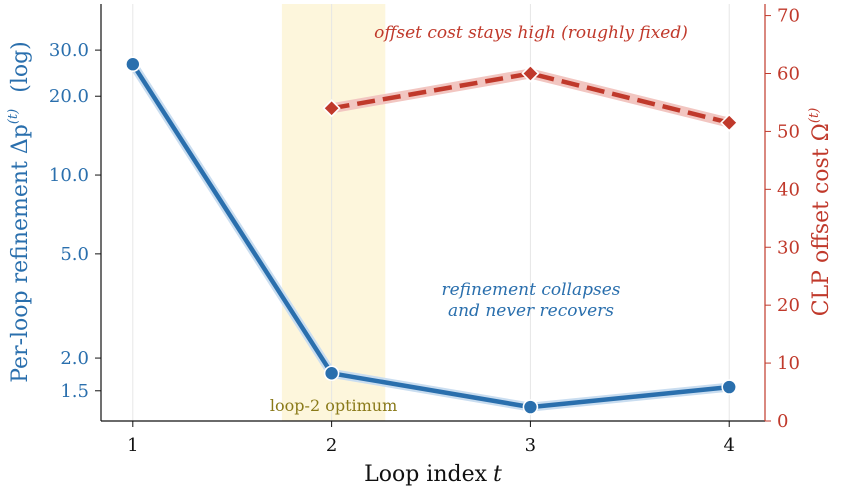 Image resolution: width=841 pixels, height=494 pixels. Describe the element at coordinates (333, 405) in the screenshot. I see `band-label: loop-2 optimum` at that location.